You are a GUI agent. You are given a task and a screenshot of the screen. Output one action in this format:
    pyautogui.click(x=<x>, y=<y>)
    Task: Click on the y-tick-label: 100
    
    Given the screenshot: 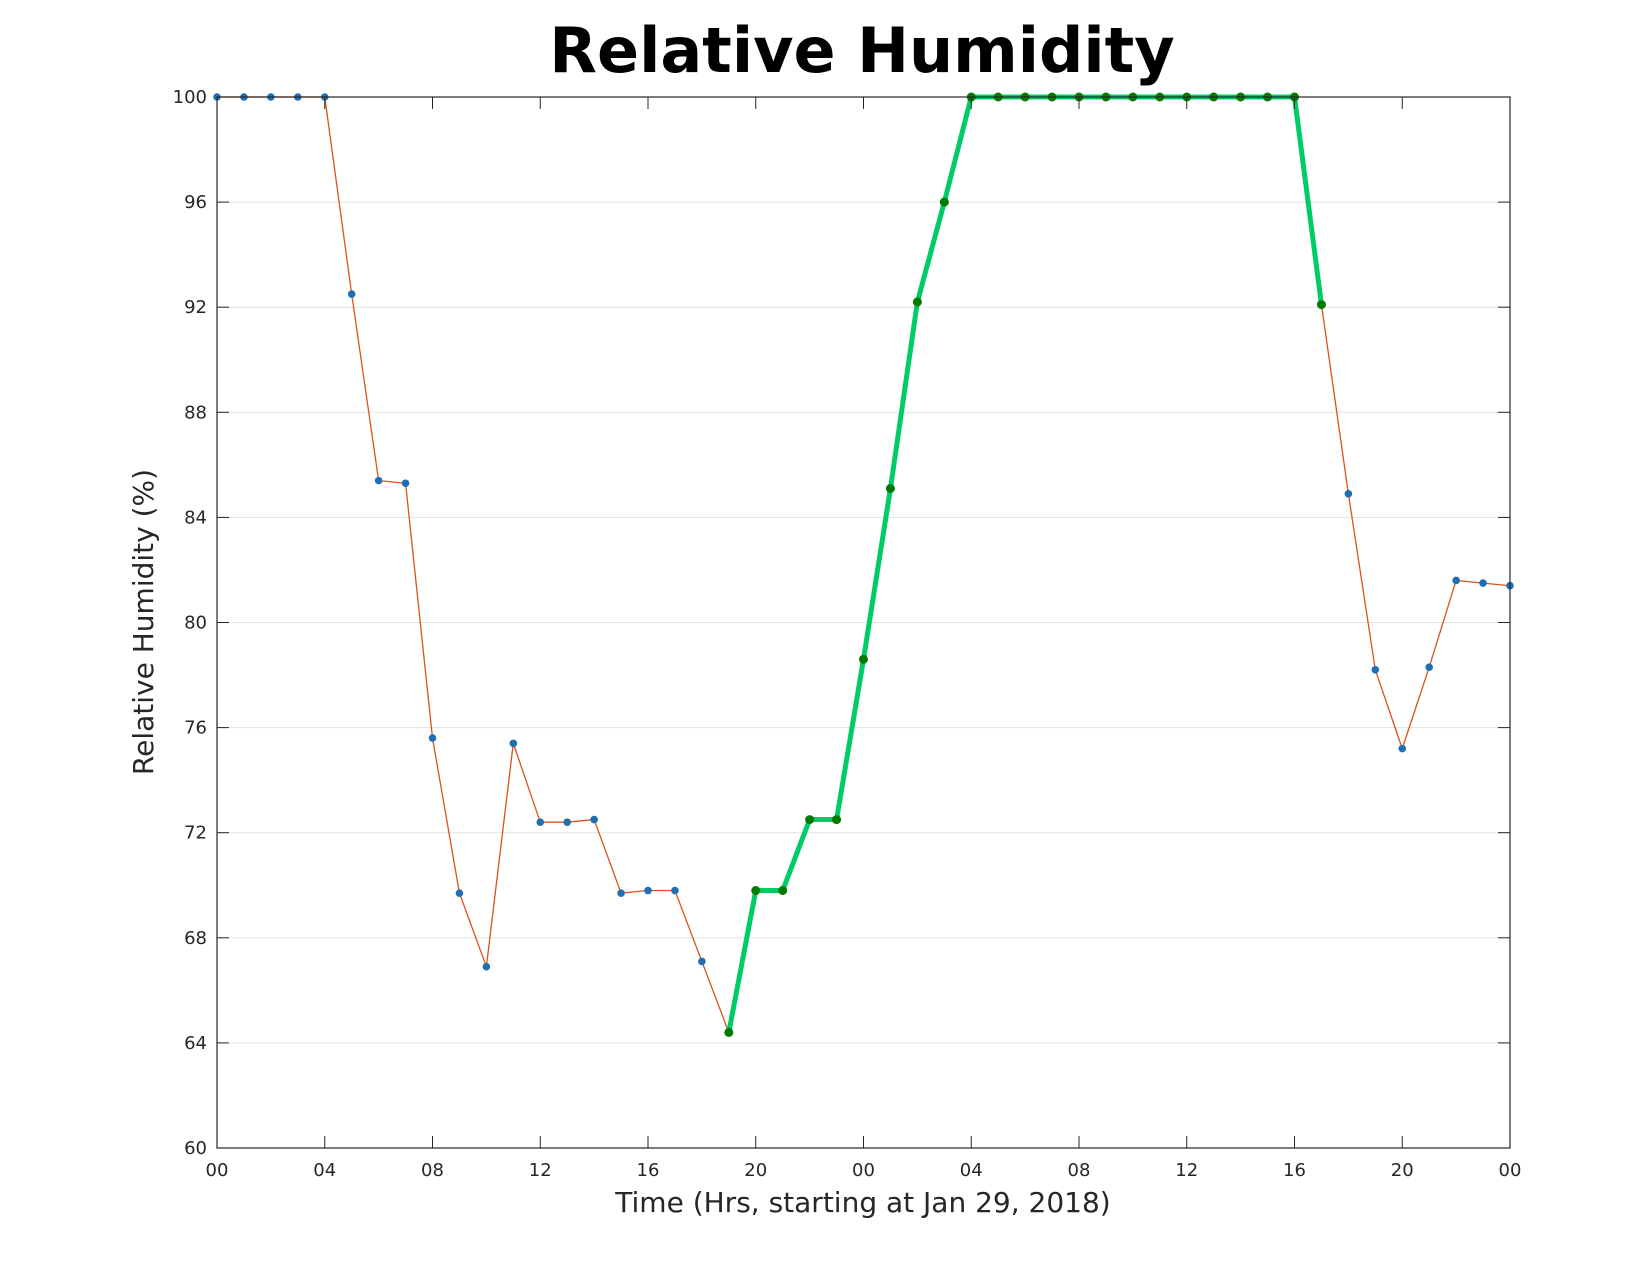 What is the action you would take?
    pyautogui.click(x=190, y=97)
    